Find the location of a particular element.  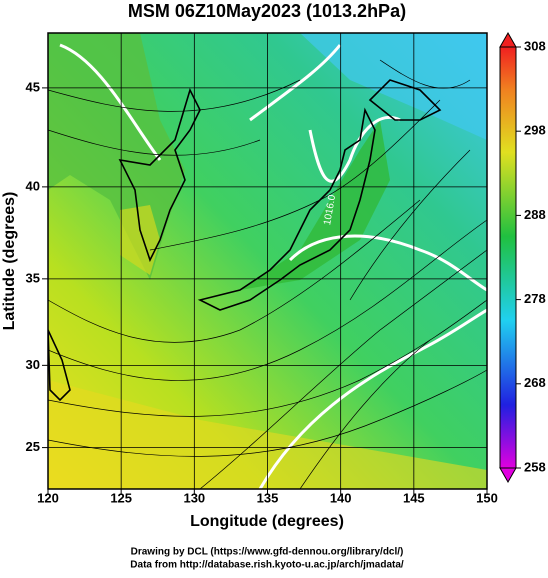

x-tick-label: 150 is located at coordinates (487, 497).